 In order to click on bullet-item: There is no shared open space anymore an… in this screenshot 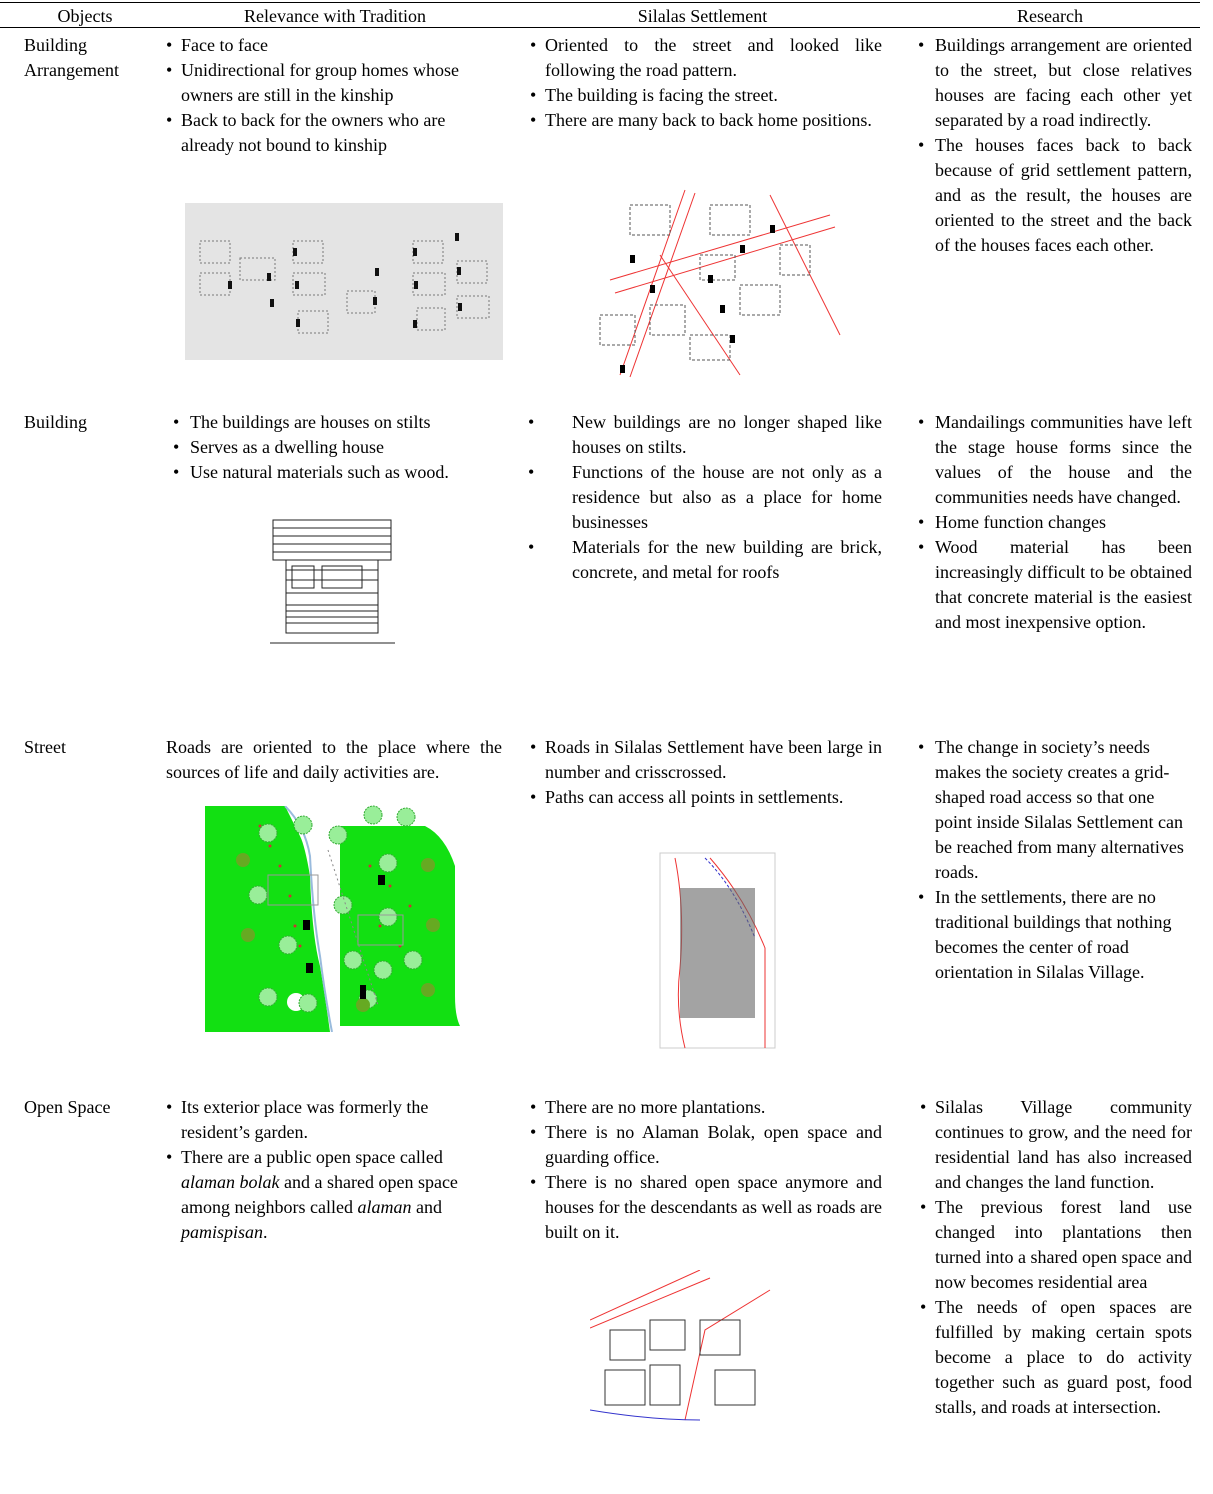, I will do `click(706, 1207)`.